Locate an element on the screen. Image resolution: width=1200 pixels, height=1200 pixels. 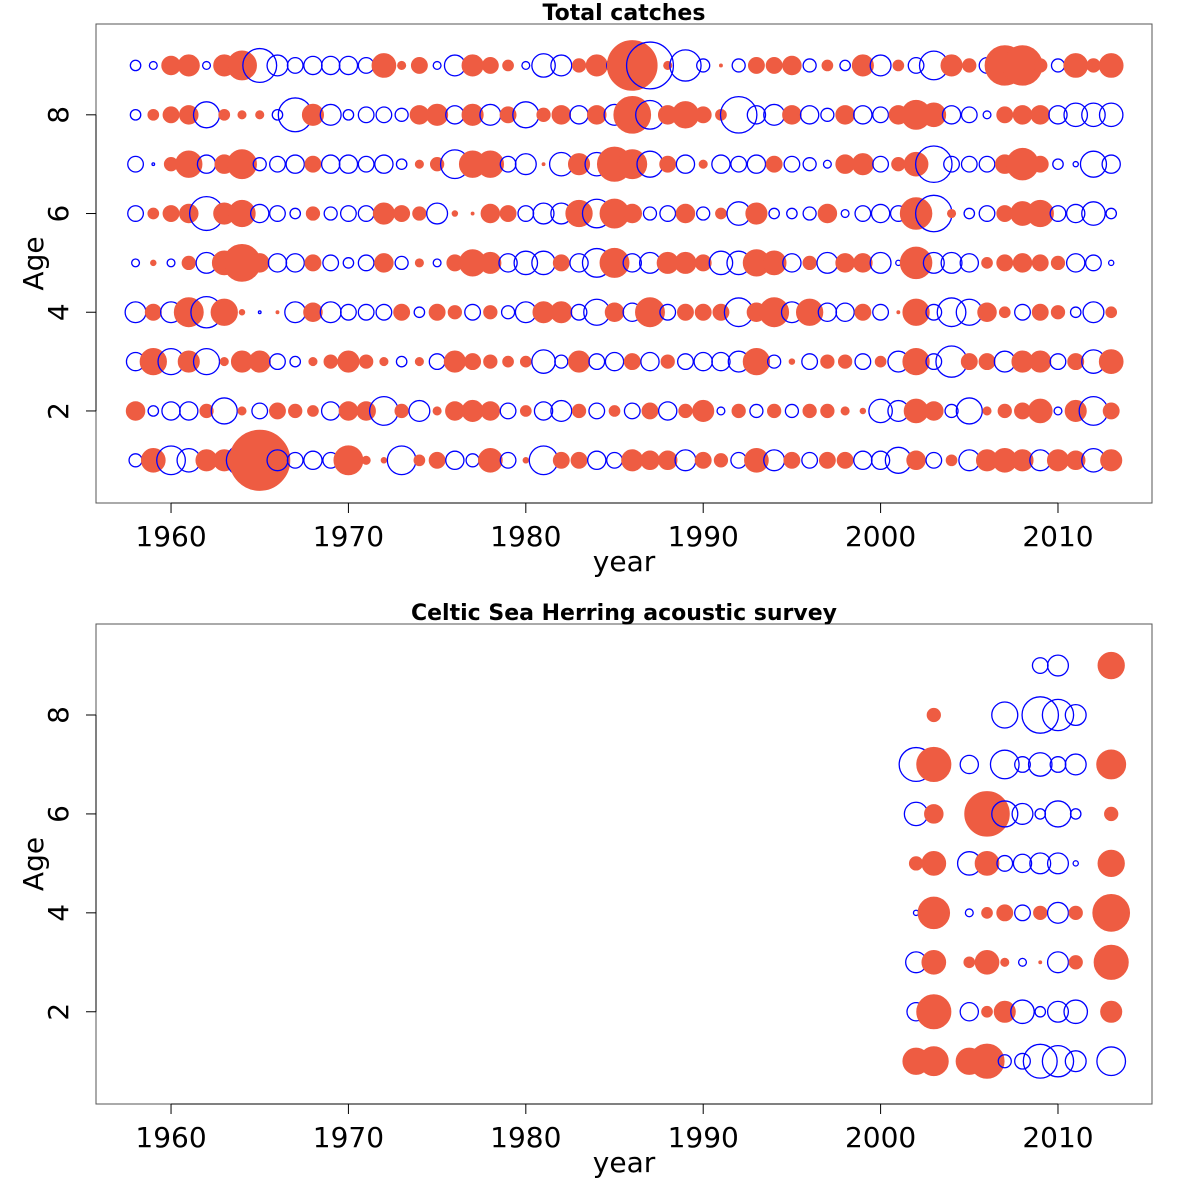
x-tick-label: 2000 is located at coordinates (880, 536).